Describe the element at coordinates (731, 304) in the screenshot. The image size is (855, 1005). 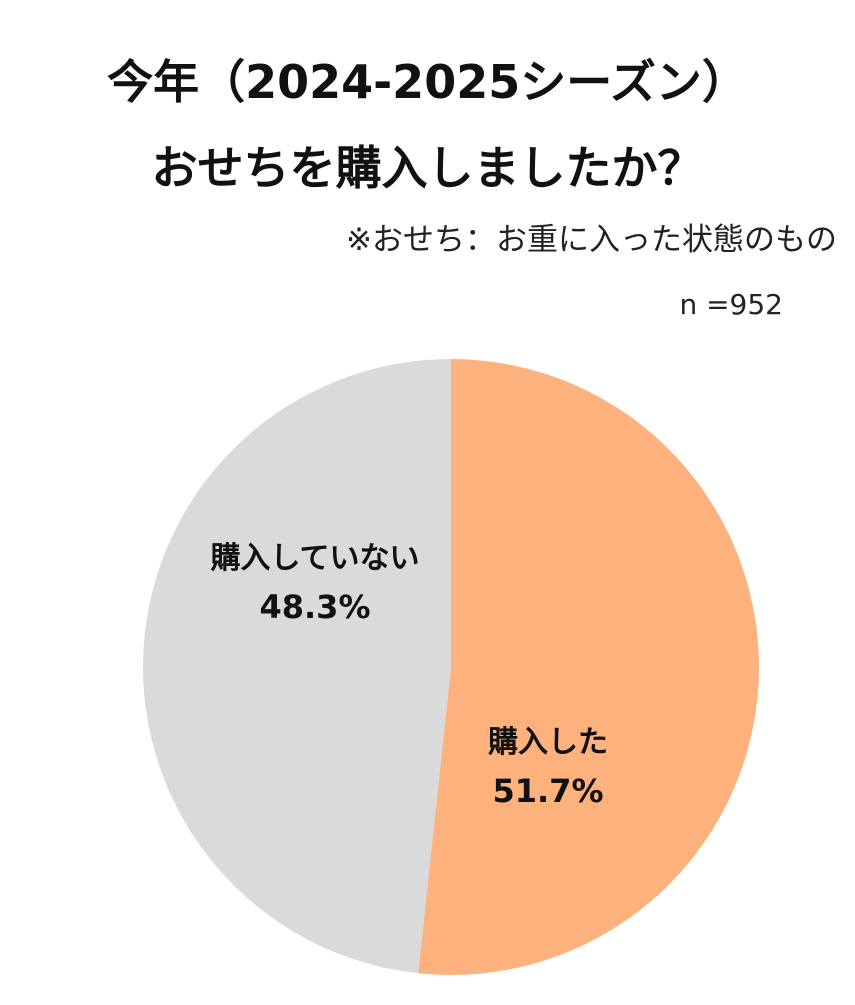
I see `sample-size-label: n =952` at that location.